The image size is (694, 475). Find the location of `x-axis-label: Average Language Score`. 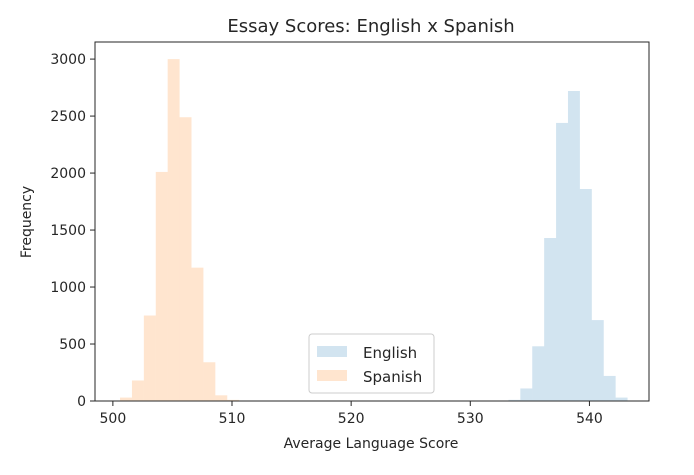

x-axis-label: Average Language Score is located at coordinates (371, 444).